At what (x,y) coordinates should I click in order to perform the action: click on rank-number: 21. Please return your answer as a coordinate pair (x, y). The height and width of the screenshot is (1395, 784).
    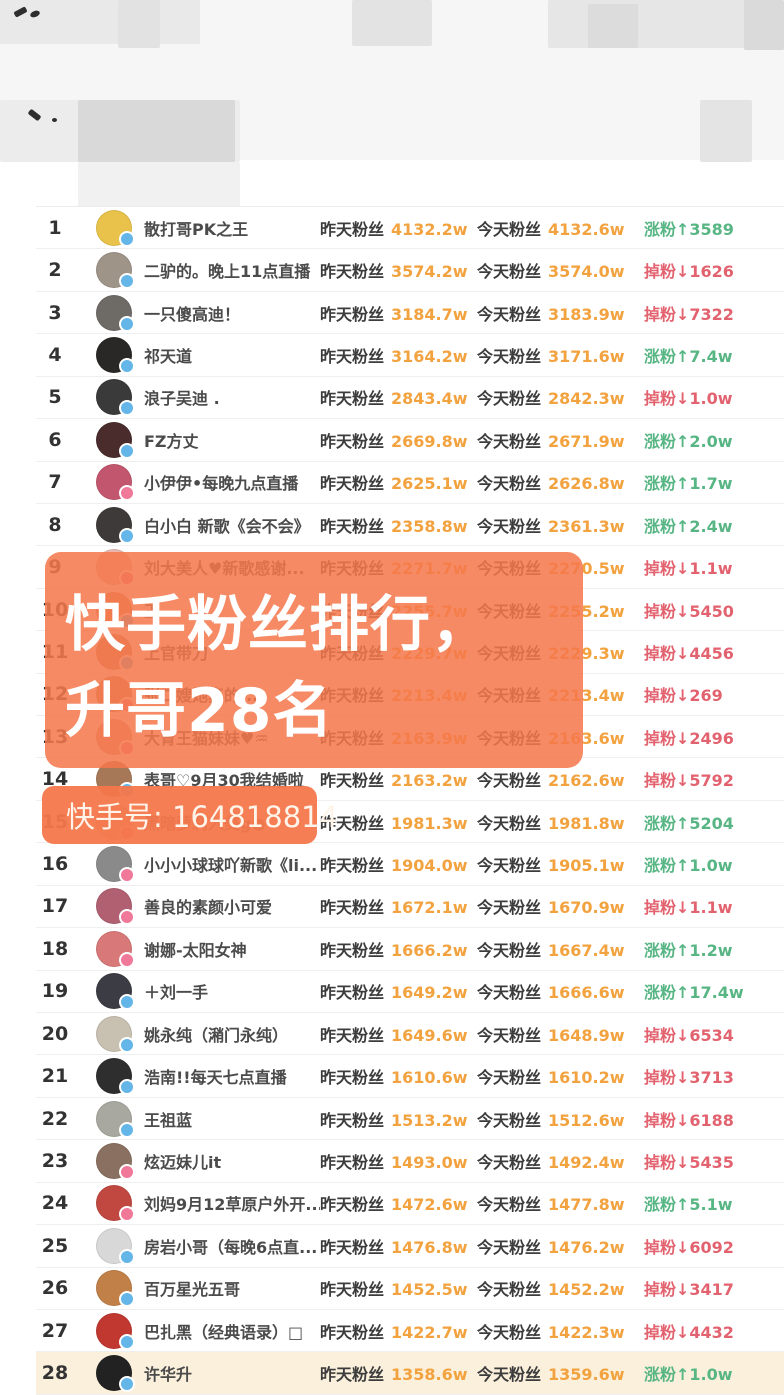
    Looking at the image, I should click on (55, 1076).